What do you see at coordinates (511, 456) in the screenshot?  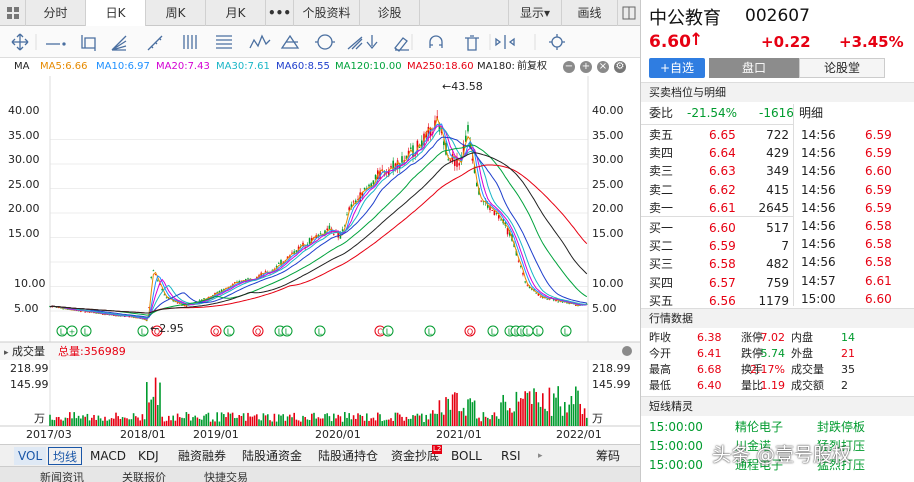 I see `tab-rsi: RSI` at bounding box center [511, 456].